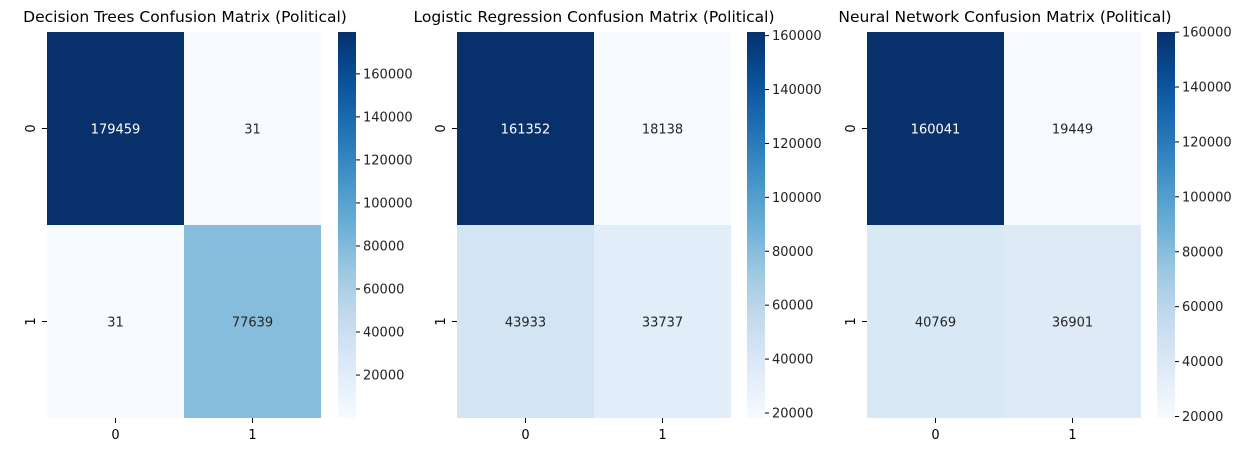 The image size is (1249, 451). I want to click on cell-value-label: 161352, so click(526, 130).